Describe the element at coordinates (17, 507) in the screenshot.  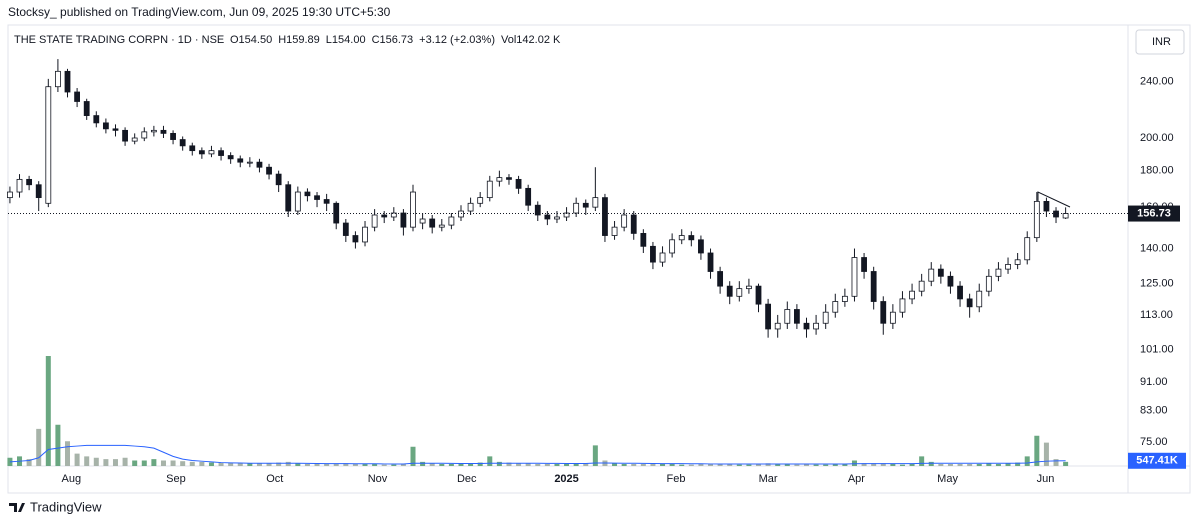
I see `tradingview-logo` at that location.